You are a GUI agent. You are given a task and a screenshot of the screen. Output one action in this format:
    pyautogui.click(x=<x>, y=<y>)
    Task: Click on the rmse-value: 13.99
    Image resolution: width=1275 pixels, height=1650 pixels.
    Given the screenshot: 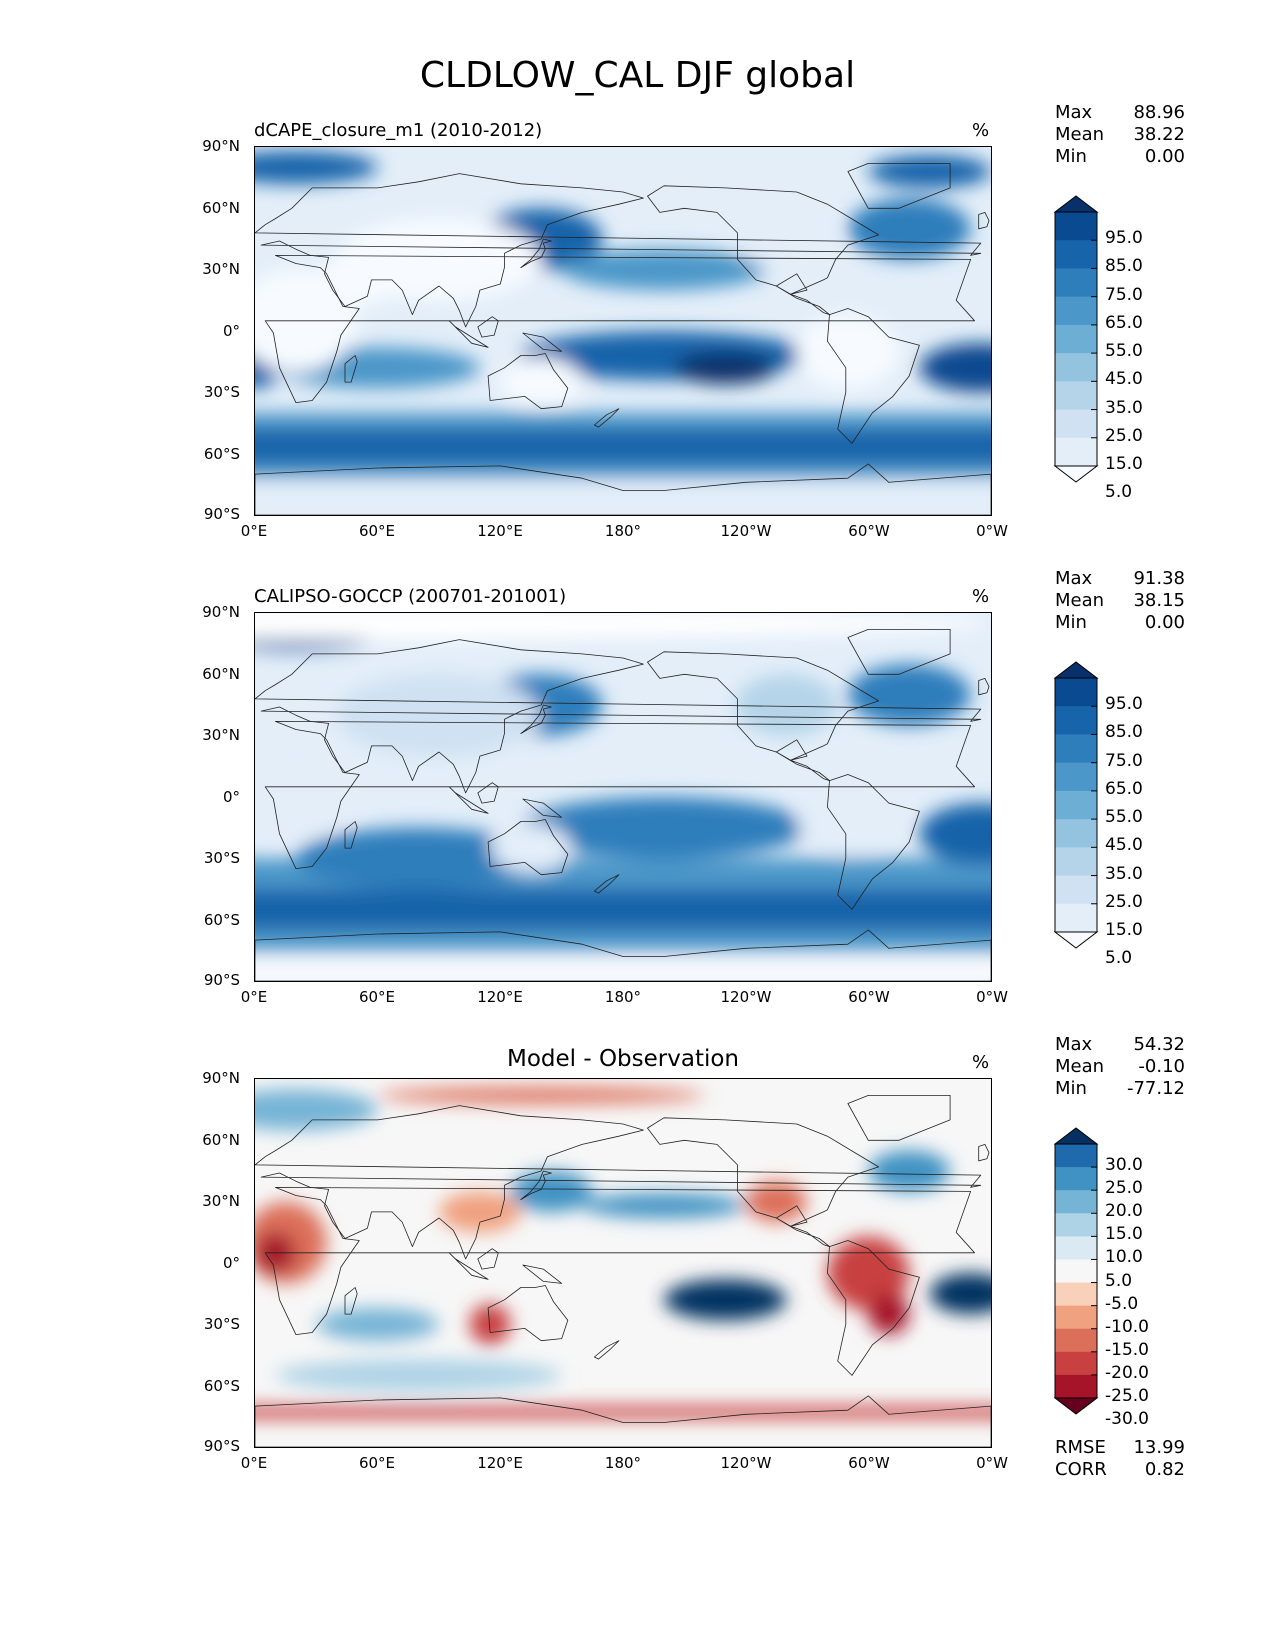 What is the action you would take?
    pyautogui.click(x=1159, y=1447)
    